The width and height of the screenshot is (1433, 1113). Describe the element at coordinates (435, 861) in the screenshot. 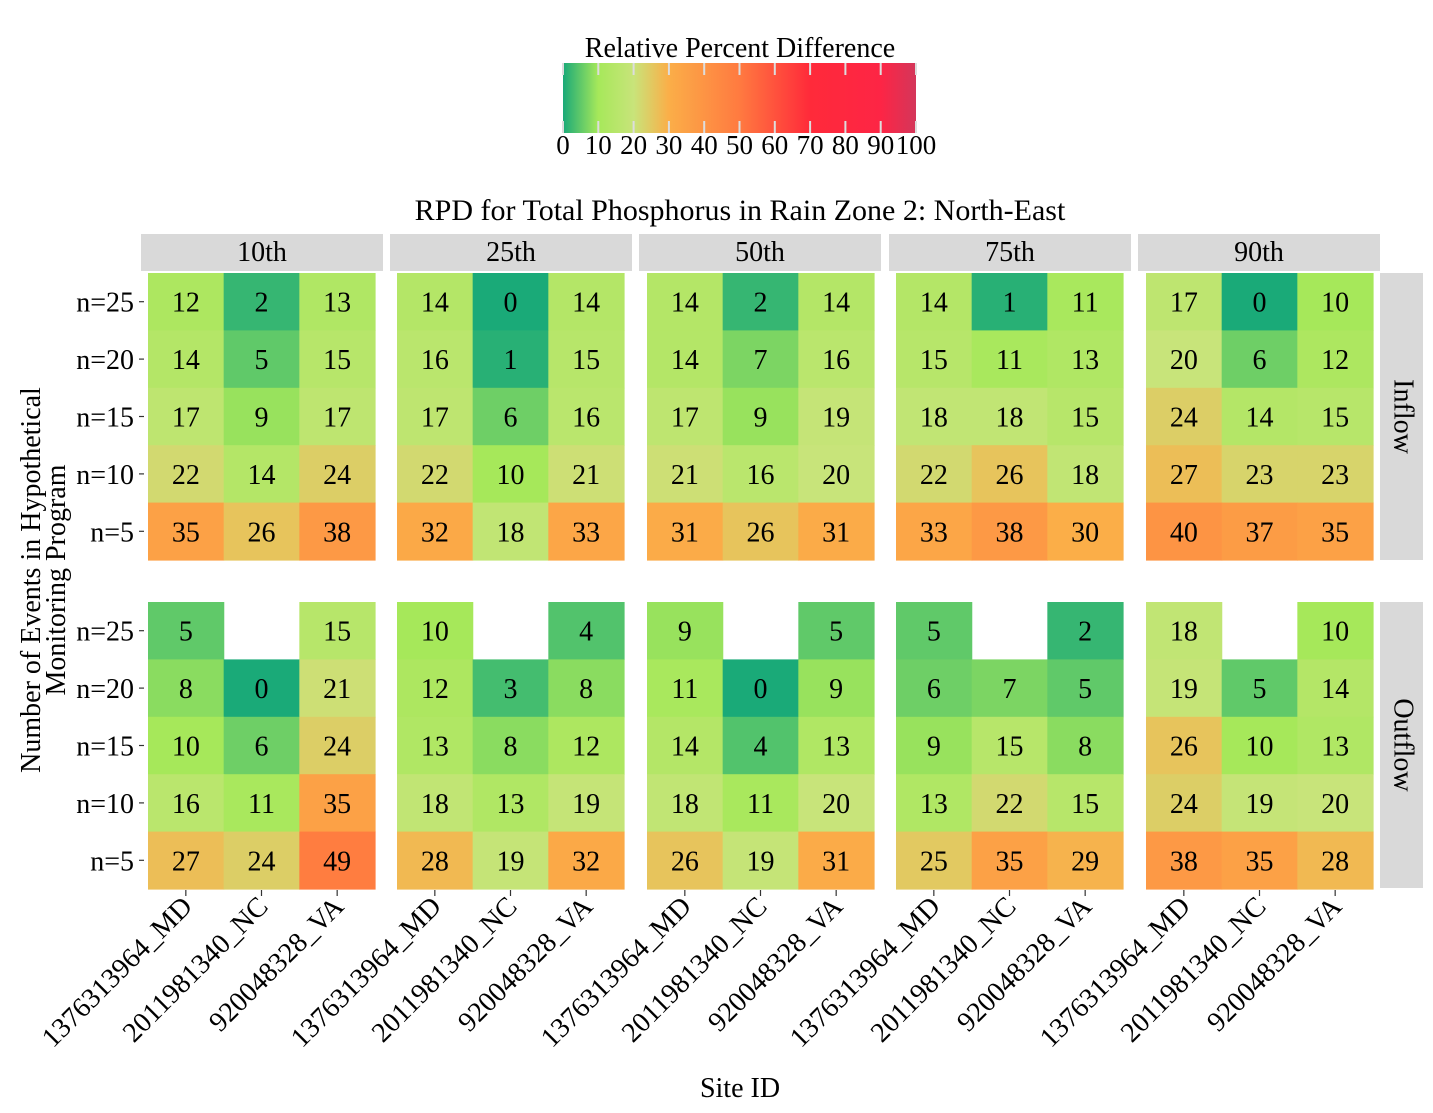

I see `cell-value-label: 28` at that location.